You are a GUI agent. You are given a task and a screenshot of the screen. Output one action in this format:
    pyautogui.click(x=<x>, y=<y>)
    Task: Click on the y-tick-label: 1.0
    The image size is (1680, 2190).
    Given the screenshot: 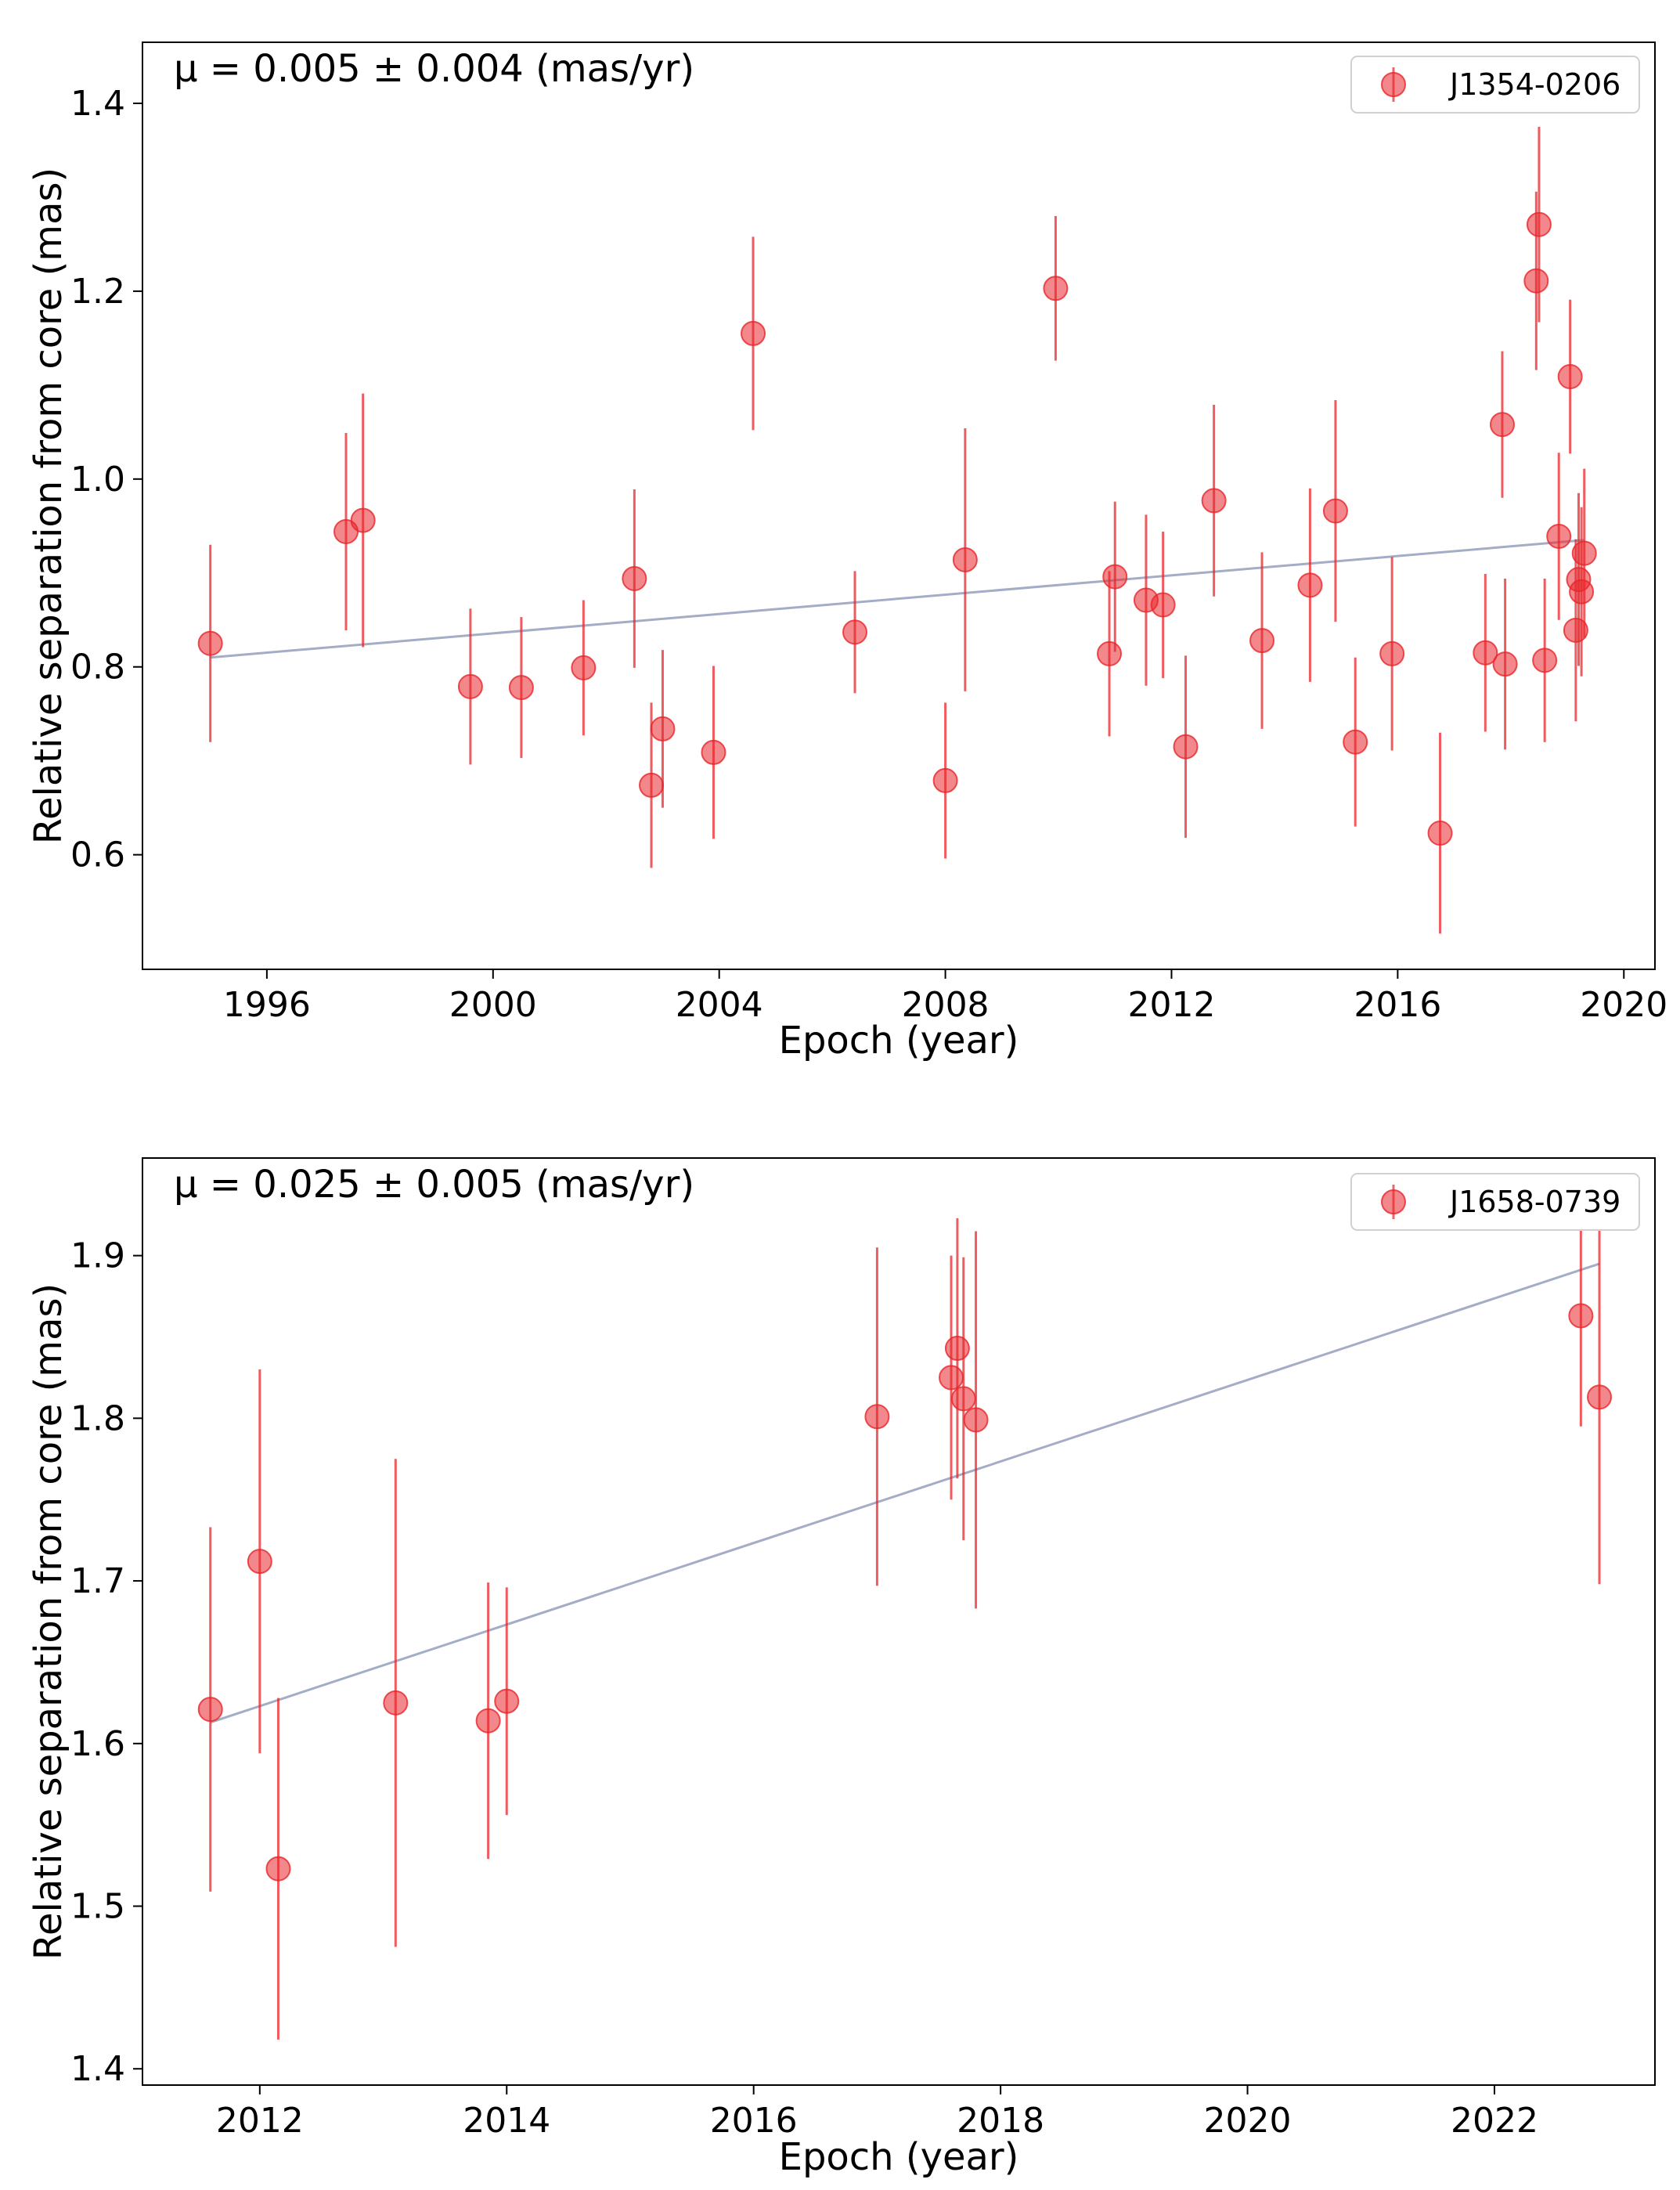 What is the action you would take?
    pyautogui.click(x=97, y=480)
    